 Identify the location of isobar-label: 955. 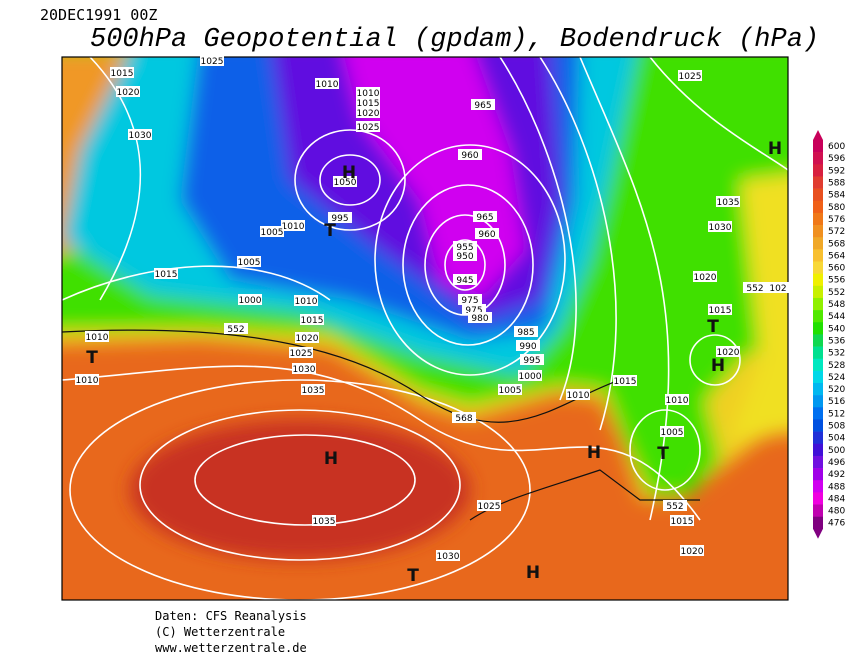
(464, 248).